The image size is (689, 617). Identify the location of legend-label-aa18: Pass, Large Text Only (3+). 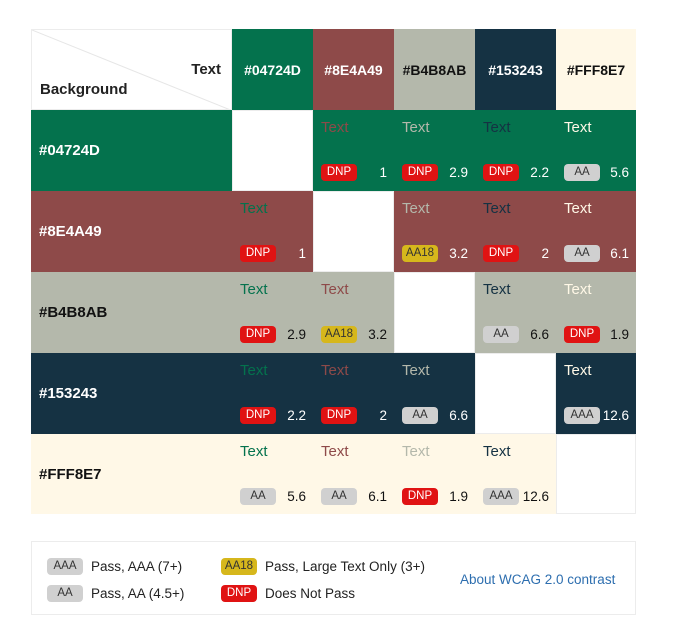
(345, 566).